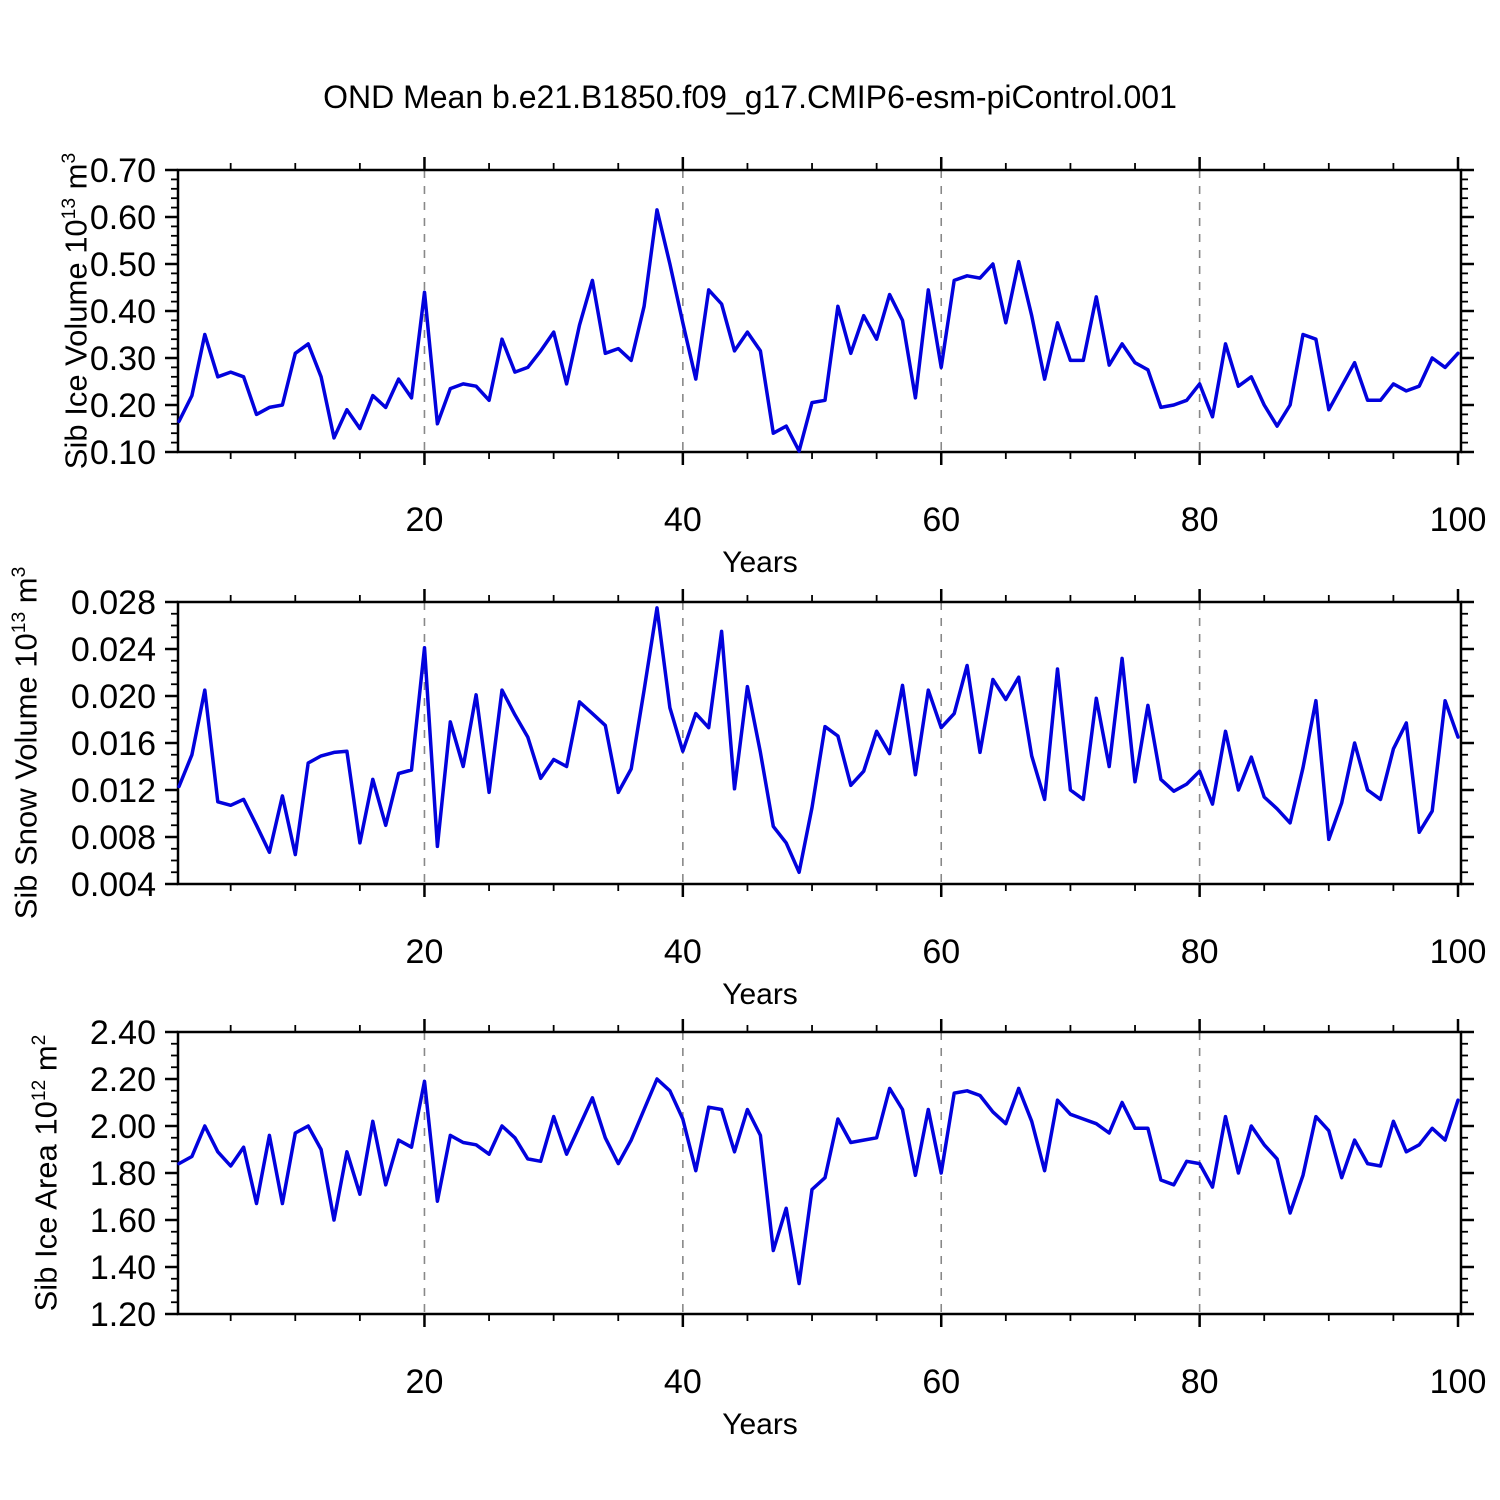 The width and height of the screenshot is (1500, 1500). I want to click on y-tick-label: 1.40, so click(123, 1268).